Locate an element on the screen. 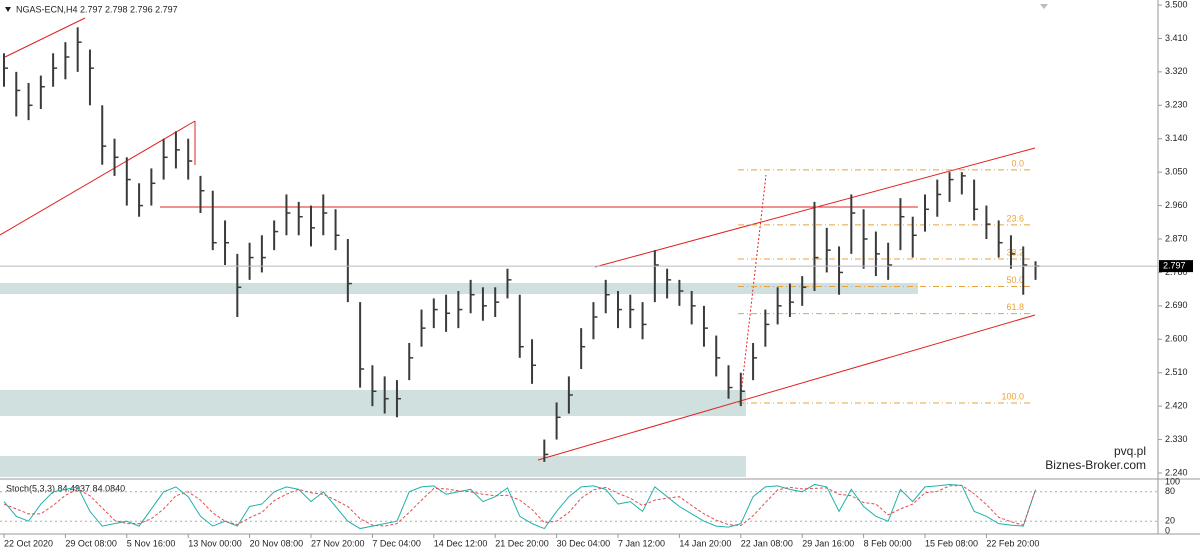  x-tick-label: 22 Feb 20:00 is located at coordinates (1012, 543).